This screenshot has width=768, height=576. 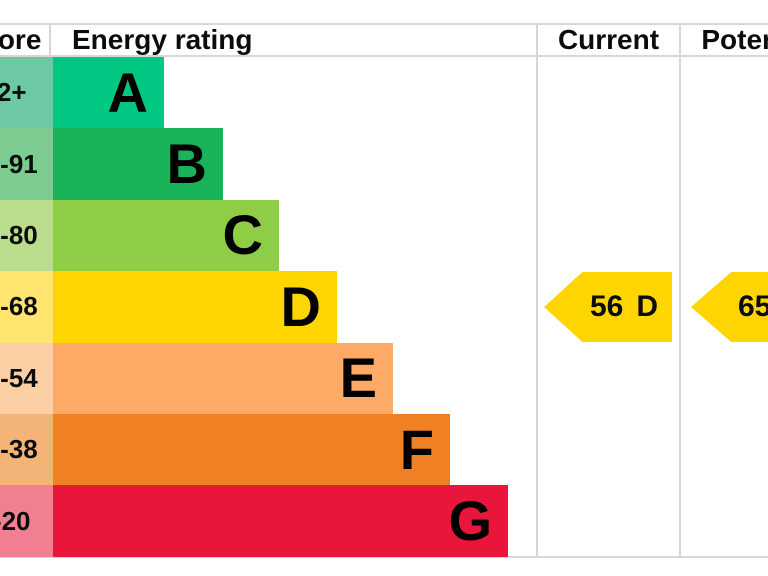 What do you see at coordinates (15, 520) in the screenshot?
I see `score-range-g: 1-20` at bounding box center [15, 520].